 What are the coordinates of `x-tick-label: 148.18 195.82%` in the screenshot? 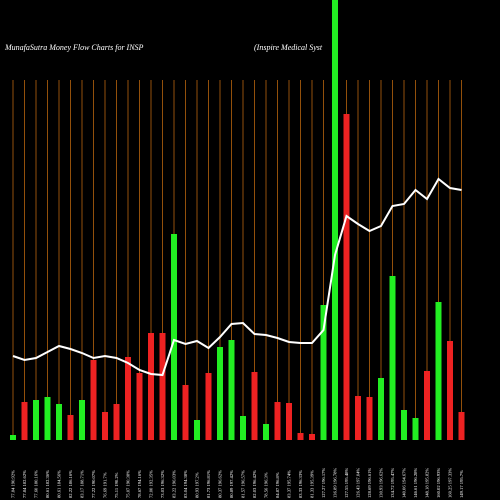 It's located at (427, 483).